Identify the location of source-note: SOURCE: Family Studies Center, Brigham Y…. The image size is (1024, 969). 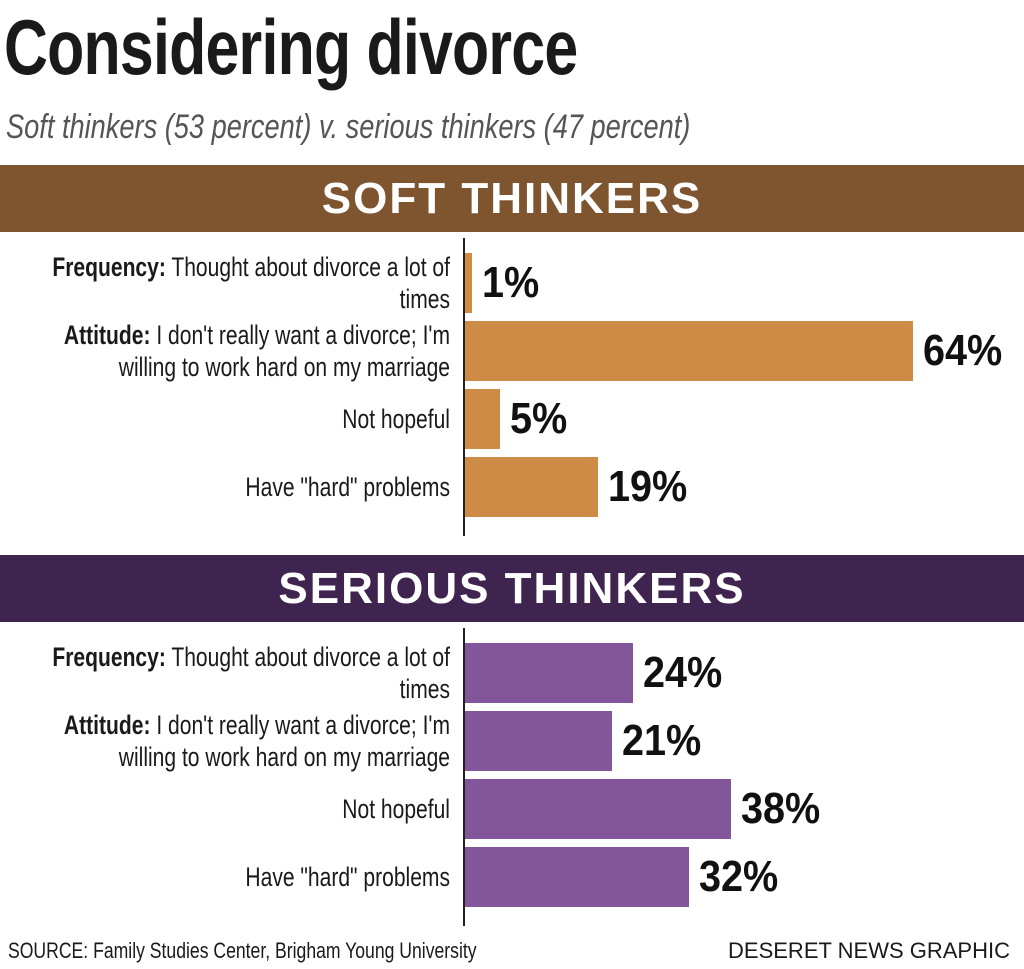
(242, 950).